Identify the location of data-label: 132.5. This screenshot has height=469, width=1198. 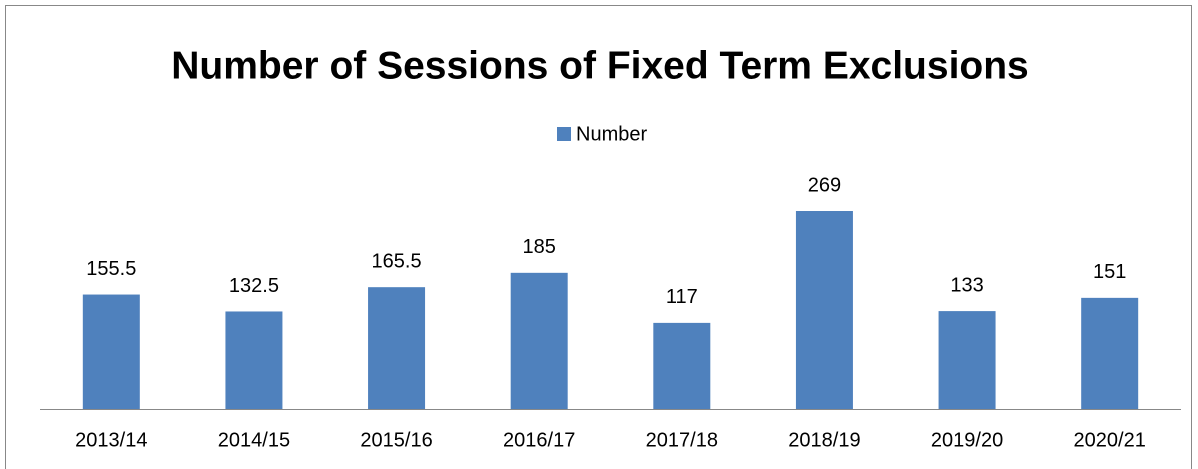
(254, 286).